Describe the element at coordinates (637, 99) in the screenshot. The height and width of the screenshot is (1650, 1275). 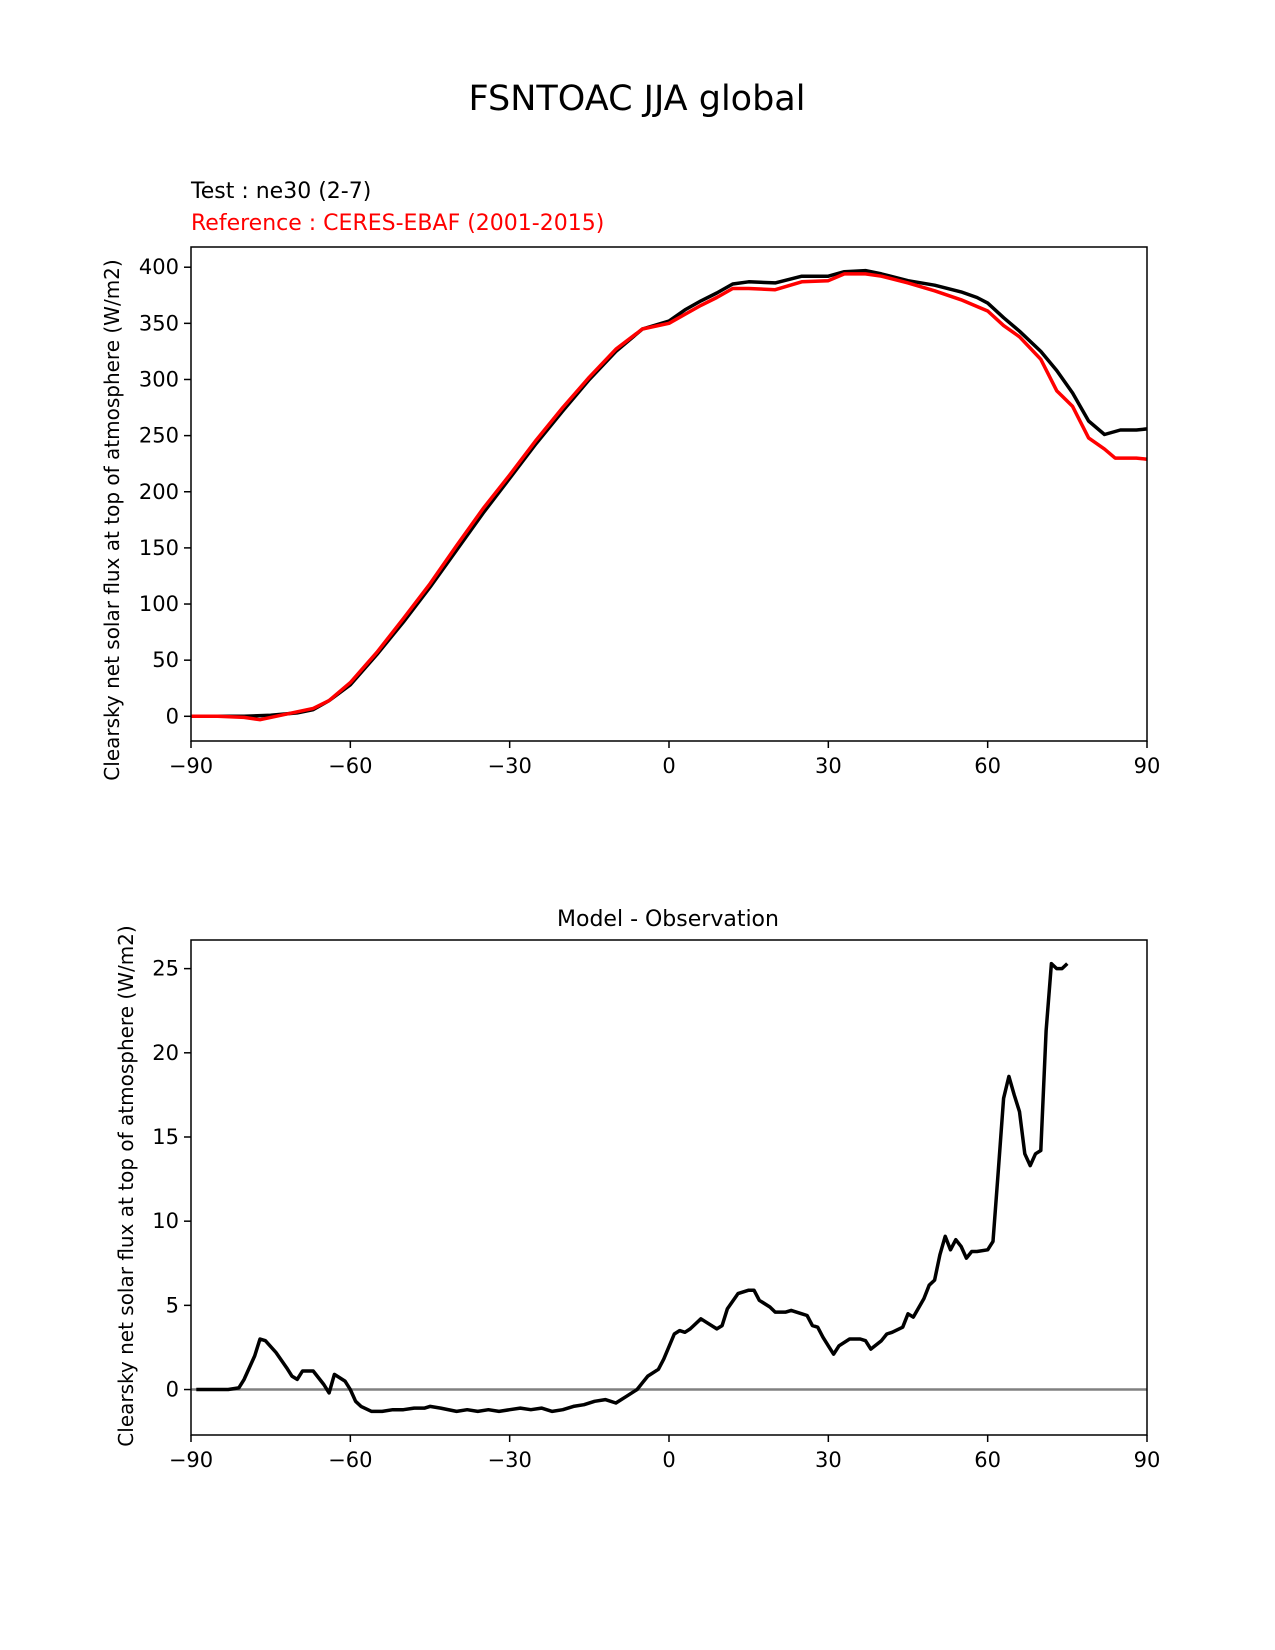
I see `figure-suptitle: FSNTOAC JJA global` at that location.